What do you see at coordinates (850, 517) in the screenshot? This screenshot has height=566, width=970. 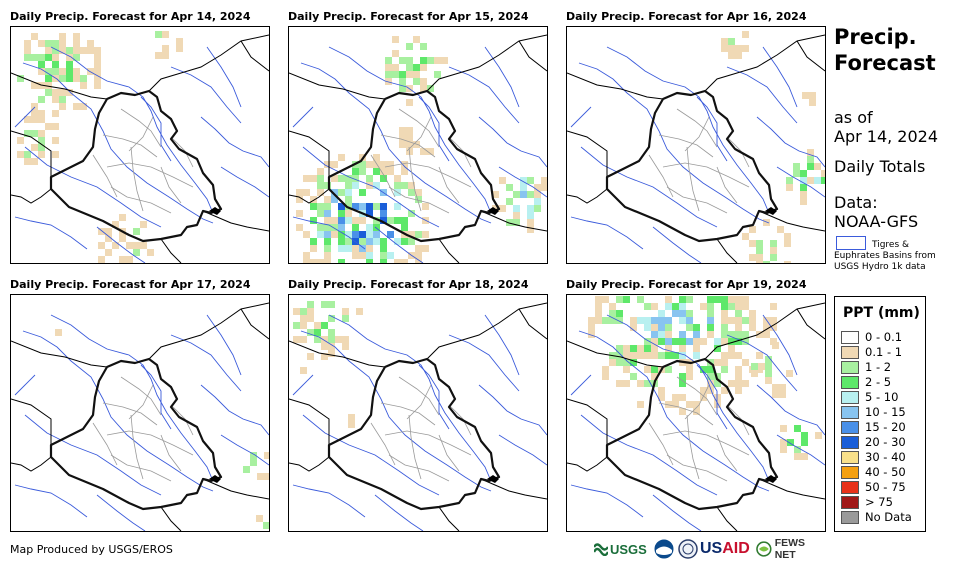 I see `legend-swatch` at bounding box center [850, 517].